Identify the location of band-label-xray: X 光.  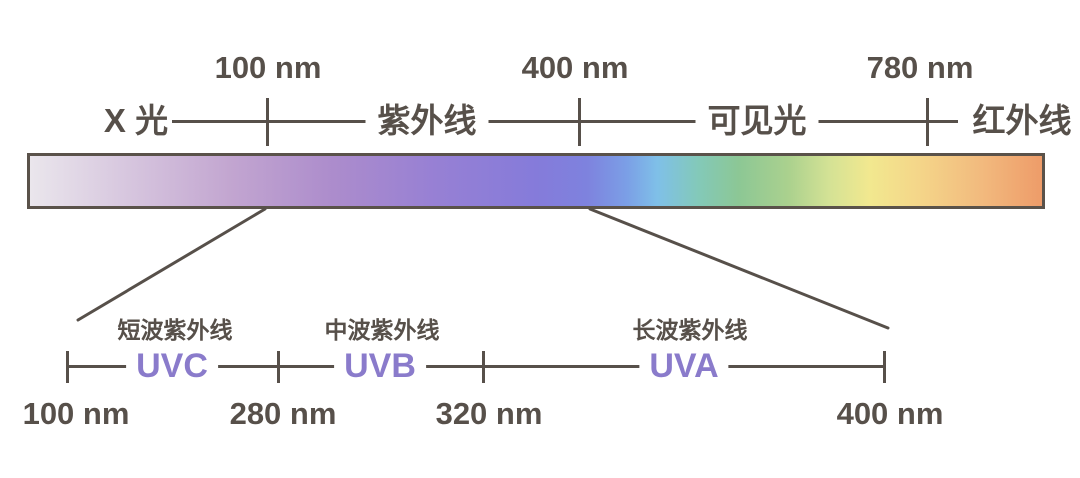
(136, 120).